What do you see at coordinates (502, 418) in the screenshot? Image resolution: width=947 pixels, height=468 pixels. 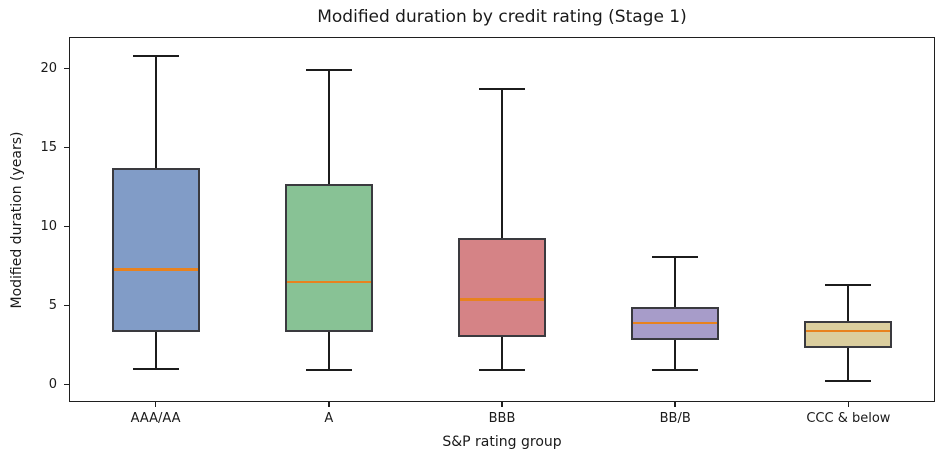 I see `x-tick-label: BBB` at bounding box center [502, 418].